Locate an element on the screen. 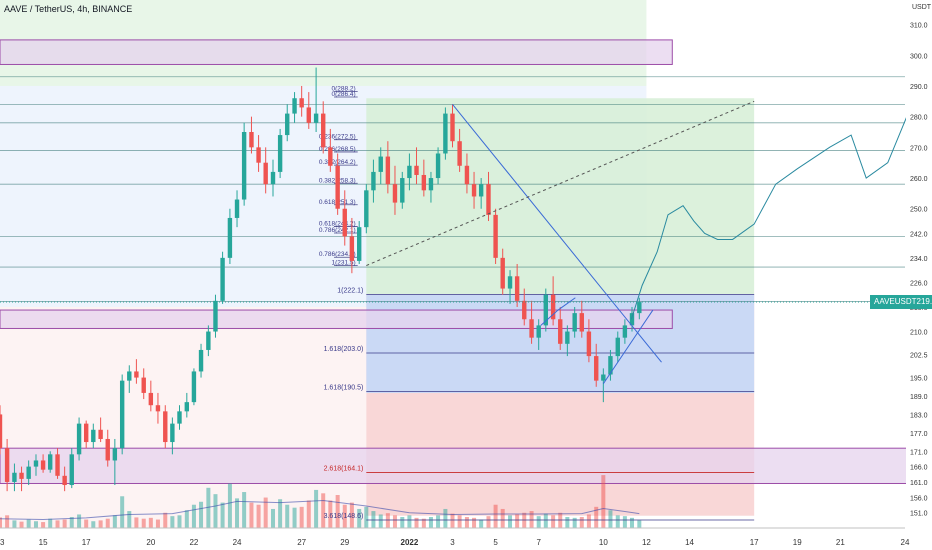 Image resolution: width=932 pixels, height=550 pixels. x-tick-label: 7 is located at coordinates (538, 542).